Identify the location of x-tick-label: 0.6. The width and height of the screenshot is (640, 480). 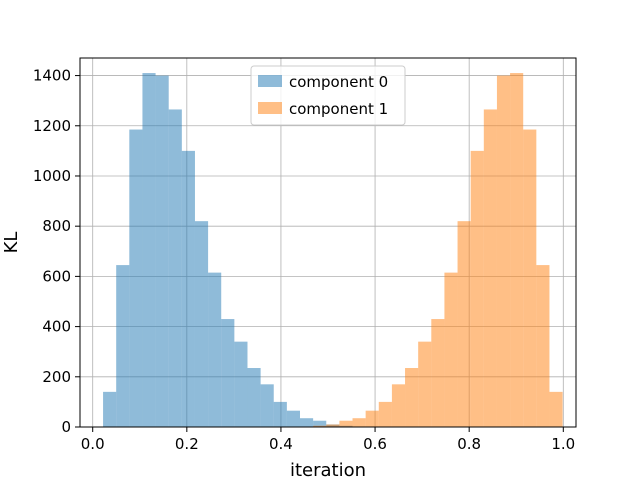
(375, 444).